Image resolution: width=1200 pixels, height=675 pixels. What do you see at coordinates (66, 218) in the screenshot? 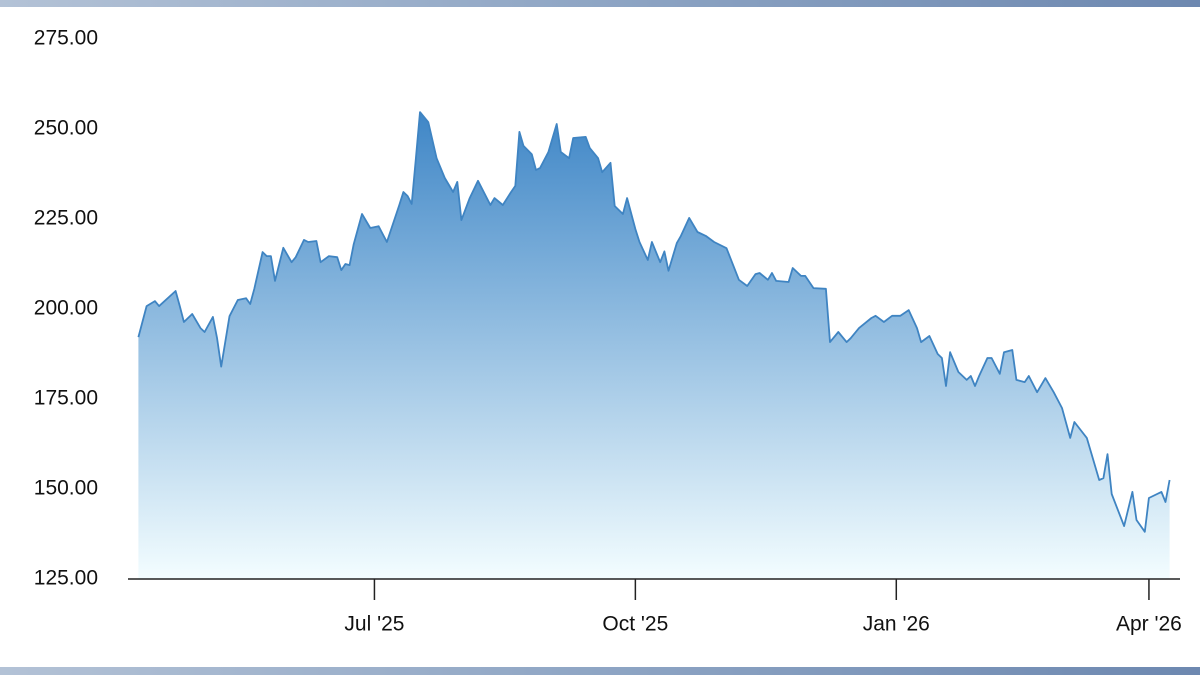
I see `y-tick-label: 225.00` at bounding box center [66, 218].